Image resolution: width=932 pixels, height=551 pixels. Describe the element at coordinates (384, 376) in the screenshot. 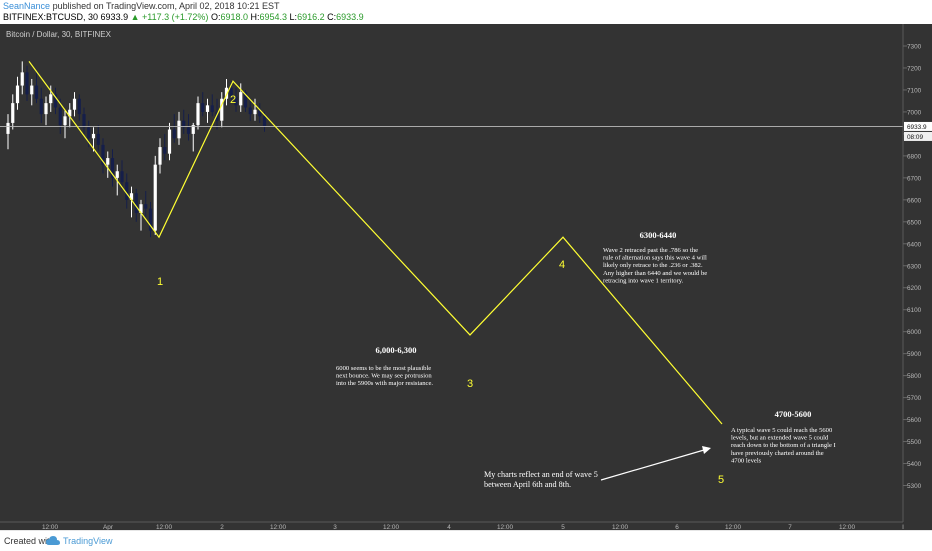

I see `annotation-line: next bounce. We may see protrusion` at that location.